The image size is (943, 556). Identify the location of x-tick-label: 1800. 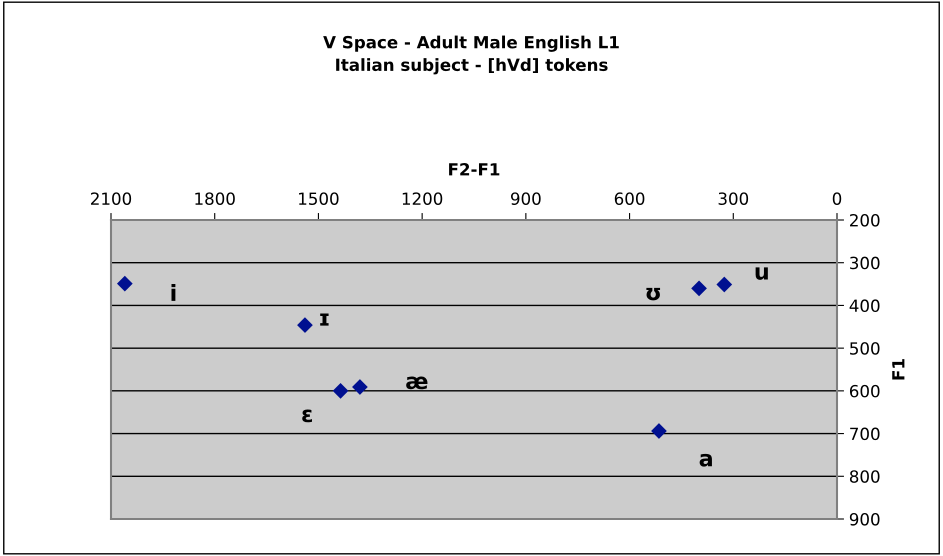
(215, 198).